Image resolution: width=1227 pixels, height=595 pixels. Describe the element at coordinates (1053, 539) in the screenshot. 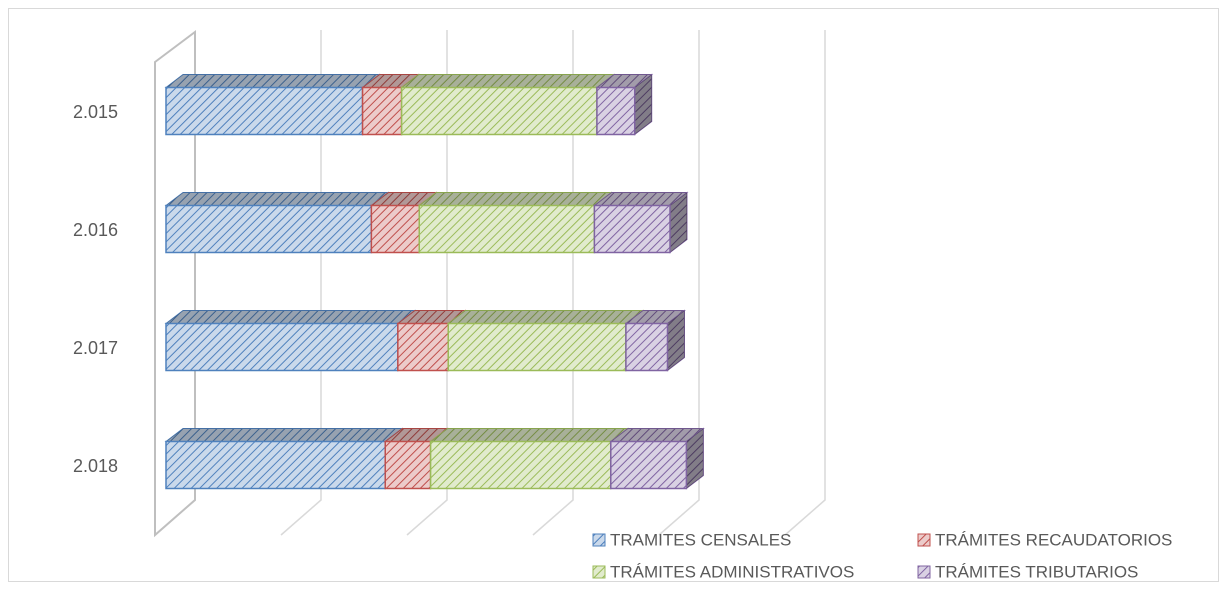

I see `legend-label: TRÁMITES RECAUDATORIOS` at that location.